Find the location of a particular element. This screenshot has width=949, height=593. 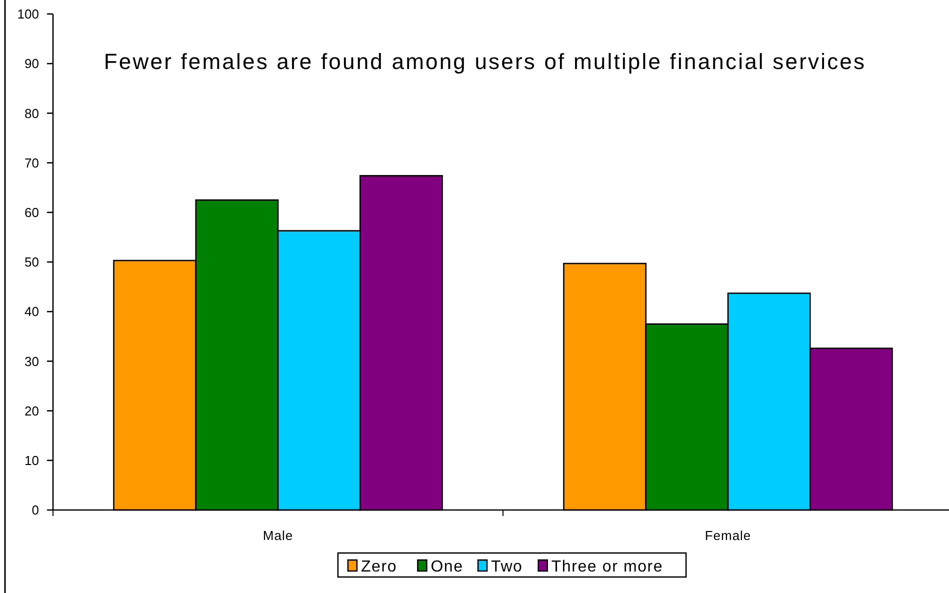

y-tick-label: 20 is located at coordinates (31, 410).